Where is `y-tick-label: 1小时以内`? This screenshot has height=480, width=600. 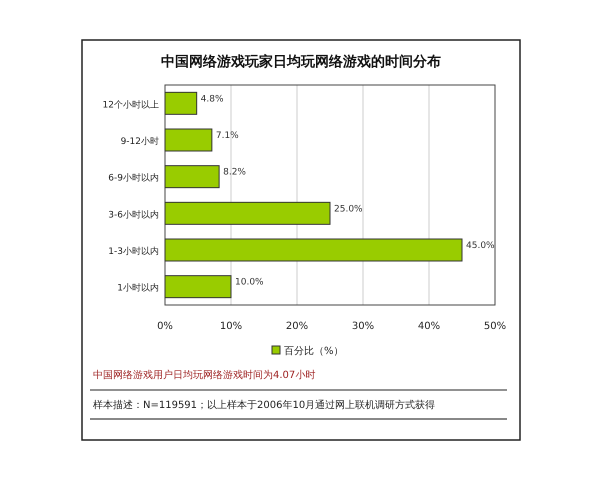
y-tick-label: 1小时以内 is located at coordinates (138, 288).